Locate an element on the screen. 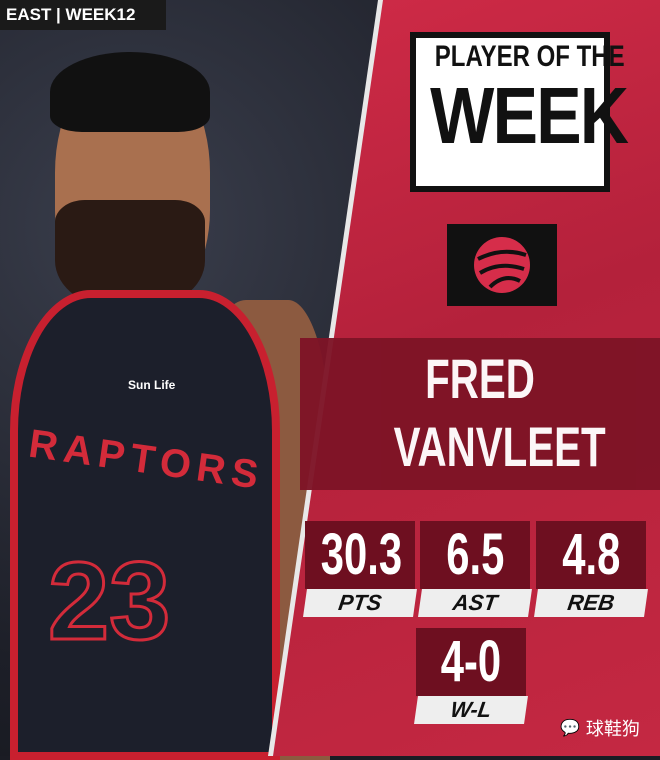 The image size is (660, 760). stat-ast: 6.5 AST is located at coordinates (475, 569).